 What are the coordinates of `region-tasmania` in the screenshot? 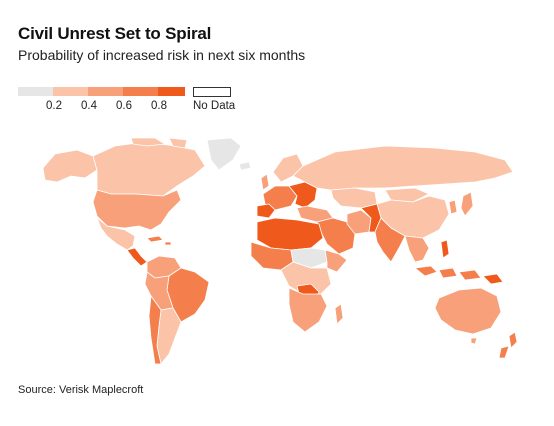 It's located at (474, 341).